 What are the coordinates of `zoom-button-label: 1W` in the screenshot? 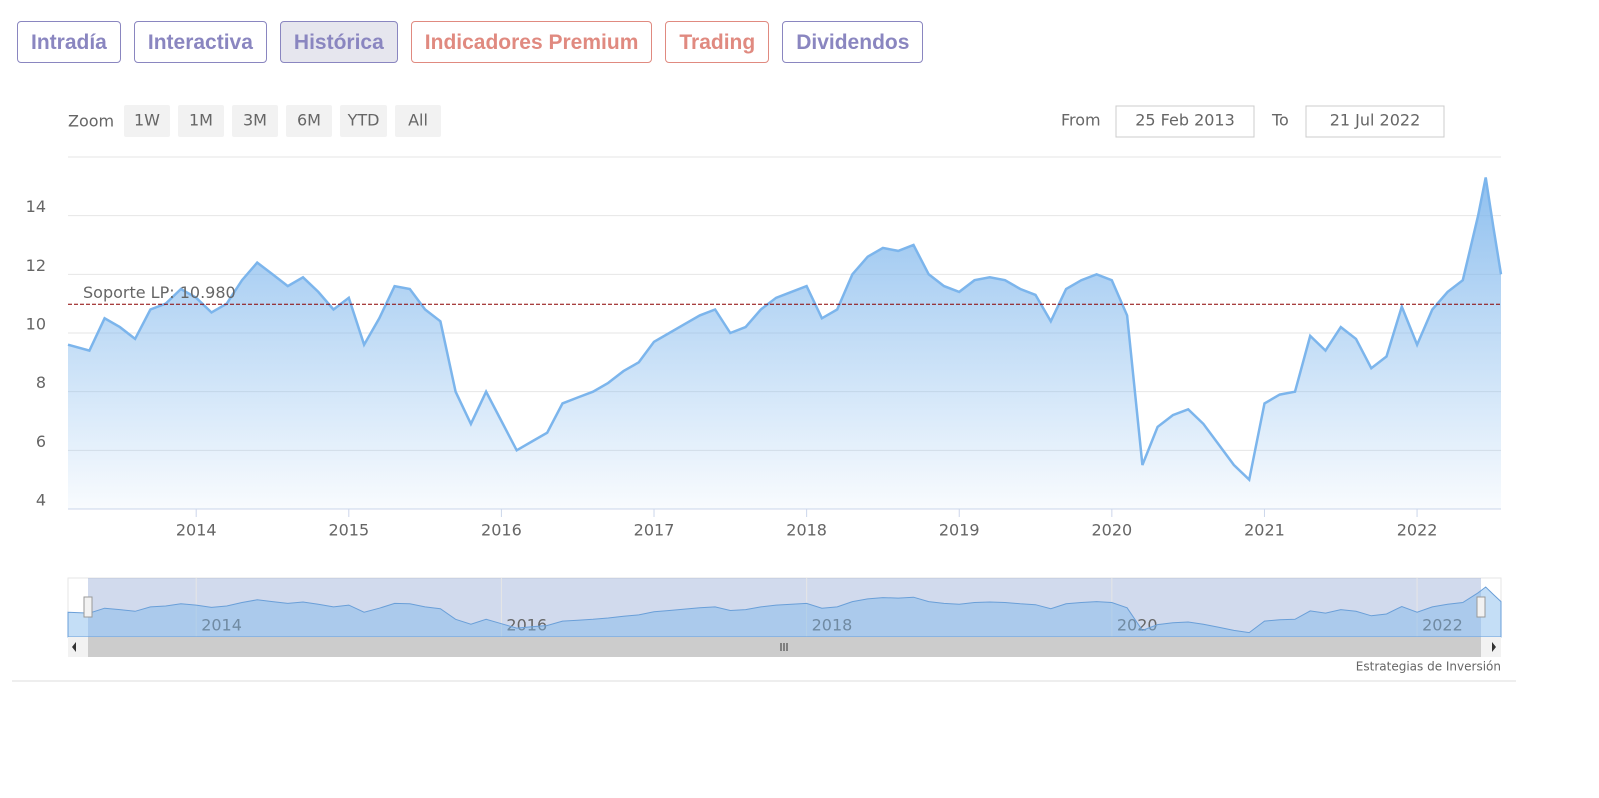 It's located at (147, 120).